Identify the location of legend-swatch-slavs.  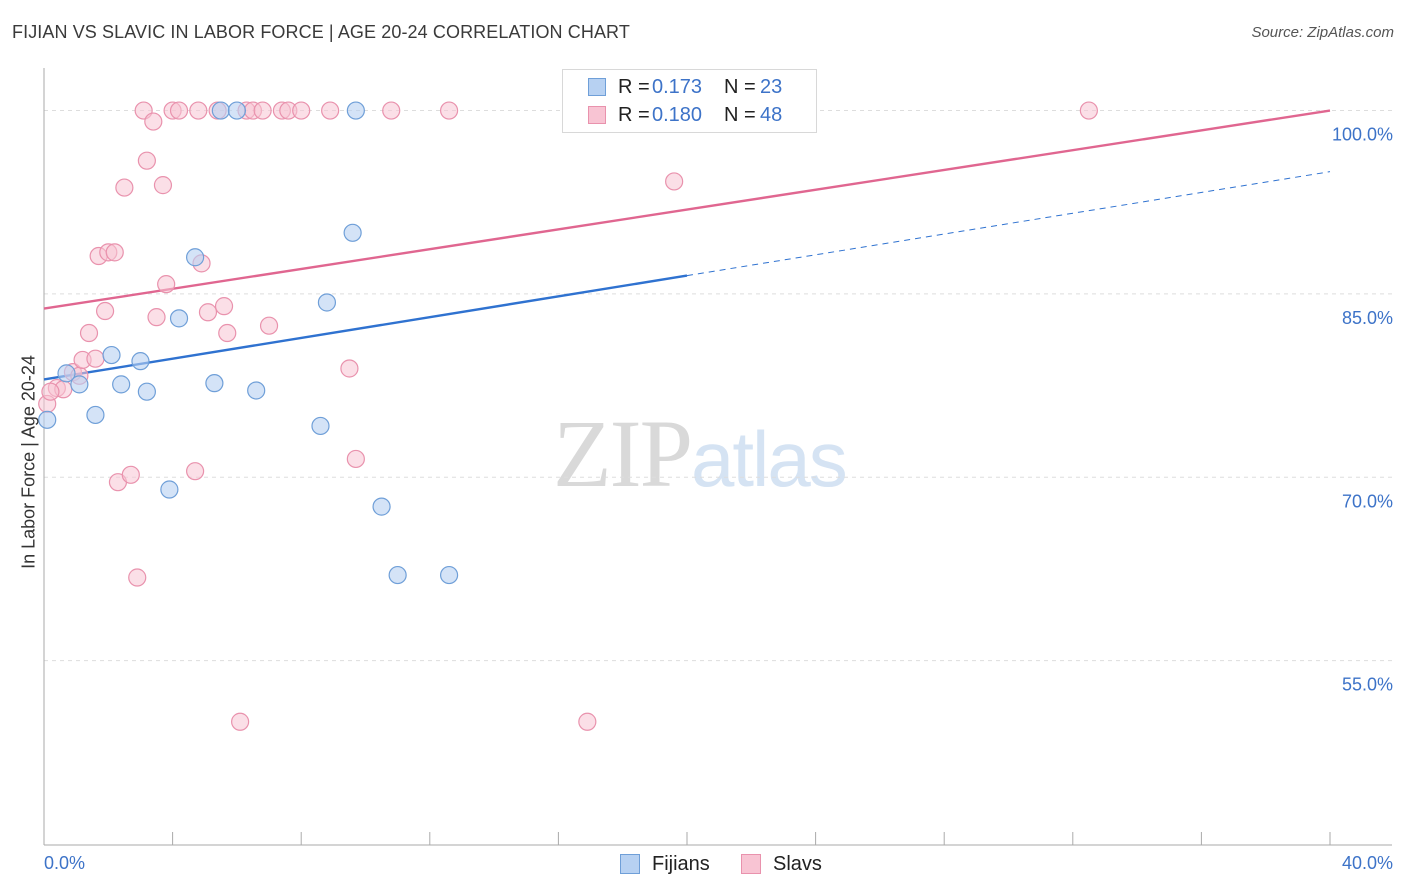
(597, 115).